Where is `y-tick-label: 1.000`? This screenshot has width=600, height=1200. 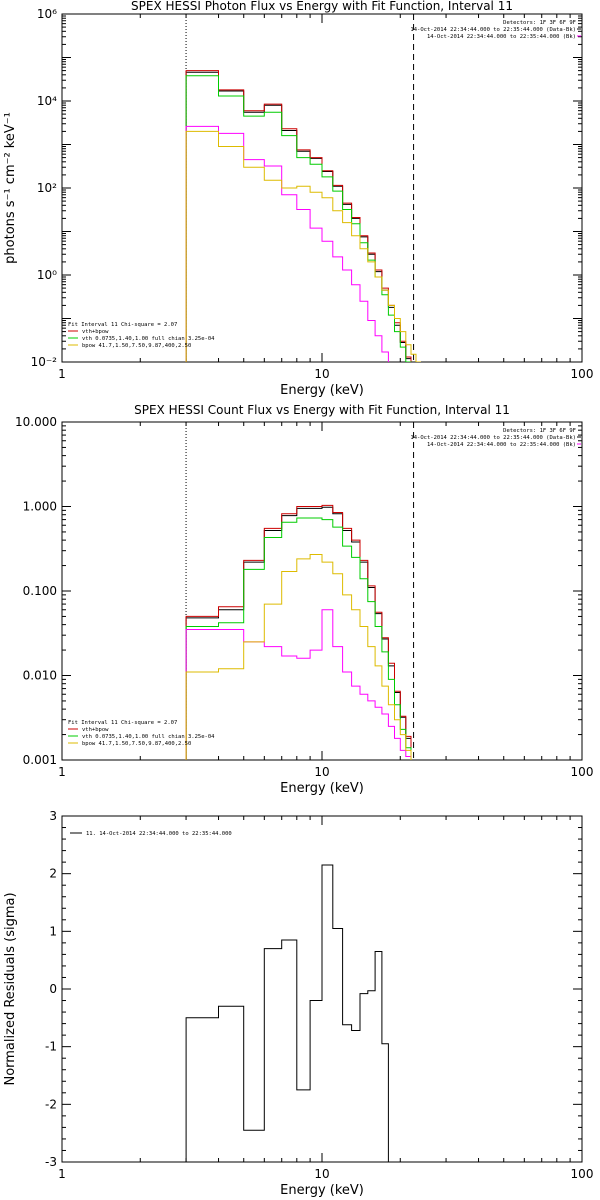
y-tick-label: 1.000 is located at coordinates (40, 507).